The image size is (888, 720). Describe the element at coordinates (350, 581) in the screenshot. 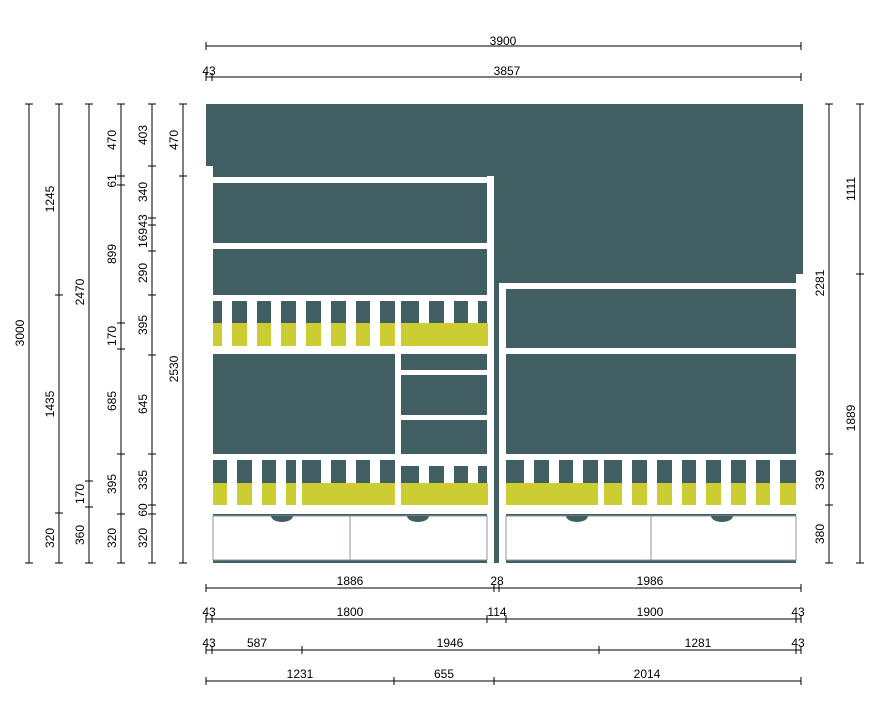

I see `dim-label: 1886` at that location.